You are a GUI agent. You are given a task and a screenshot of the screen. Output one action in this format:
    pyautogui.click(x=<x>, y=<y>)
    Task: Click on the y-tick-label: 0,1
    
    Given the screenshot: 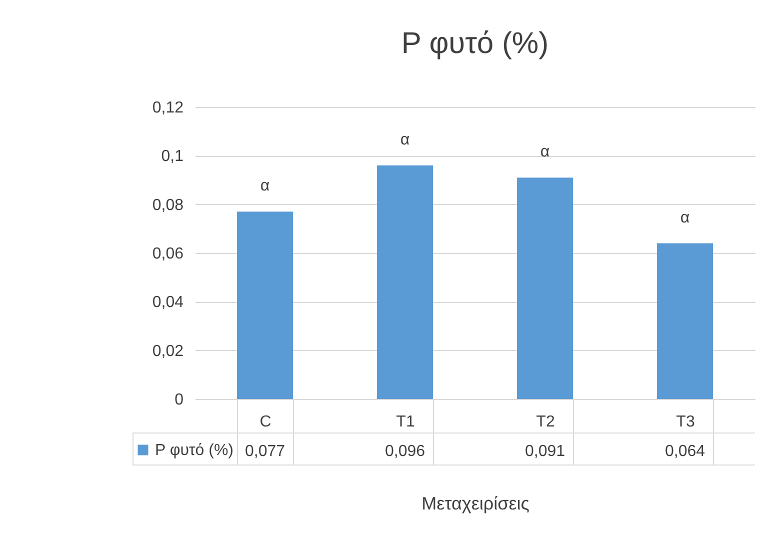 What is the action you would take?
    pyautogui.click(x=172, y=157)
    